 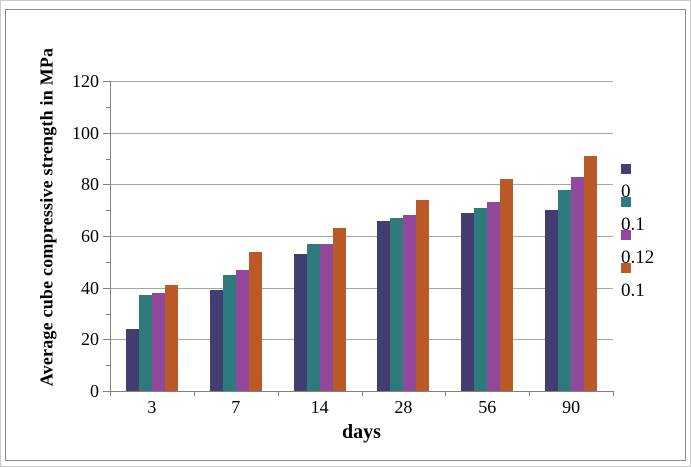 What do you see at coordinates (85, 81) in the screenshot?
I see `y-tick-label-120: 120` at bounding box center [85, 81].